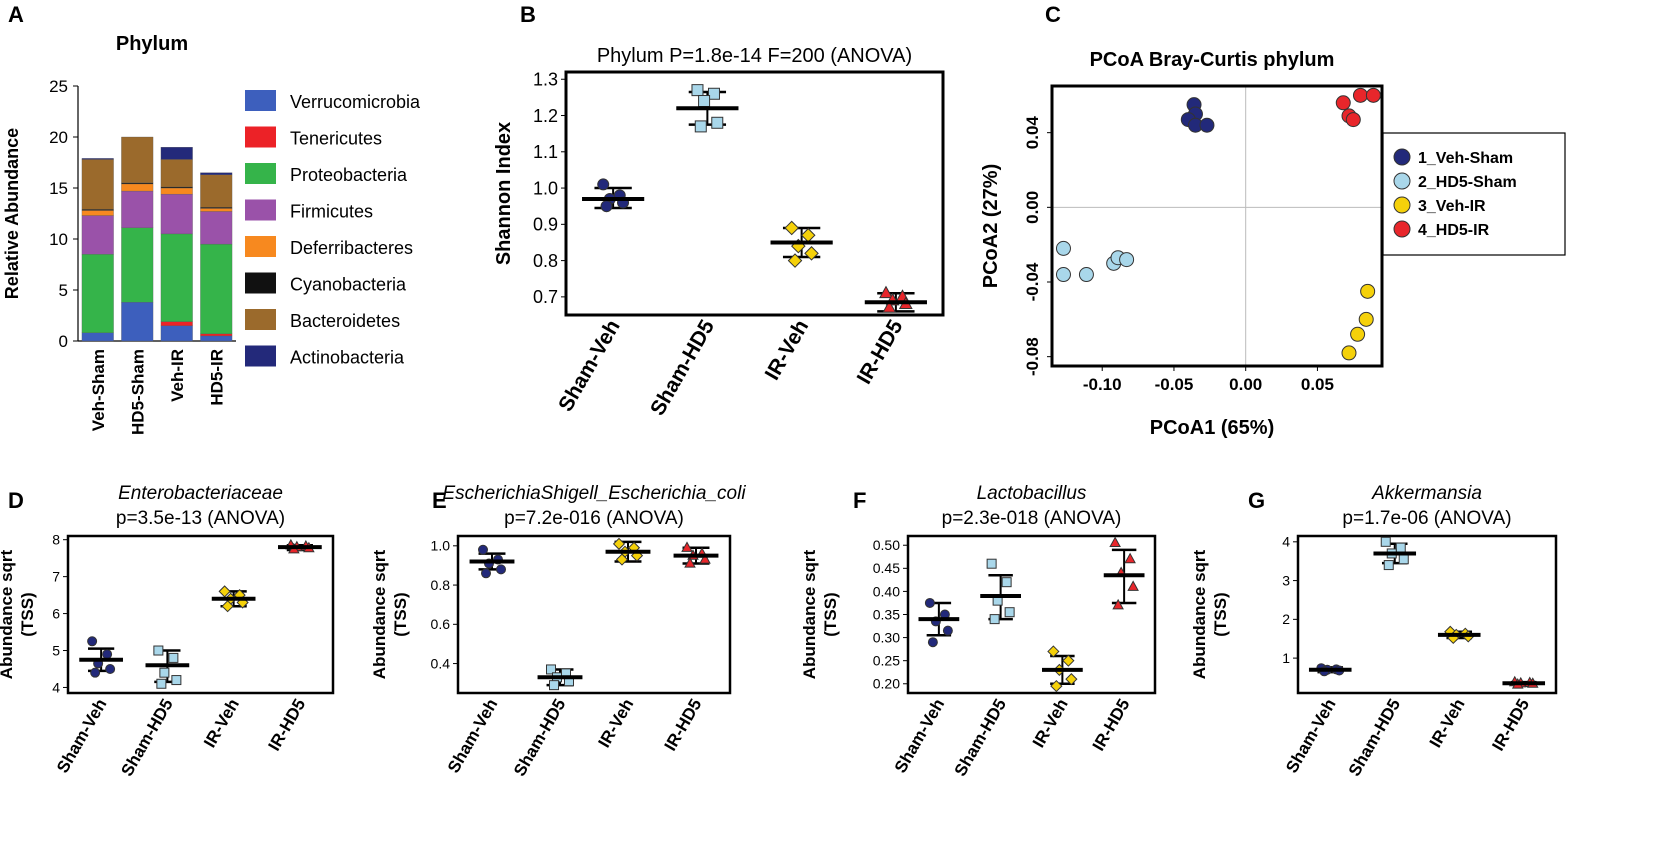 This screenshot has height=847, width=1674. Describe the element at coordinates (1474, 194) in the screenshot. I see `legend: 1_Veh-Sham 2_HD5-Sham 3_Veh-IR 4_HD5-IR` at that location.